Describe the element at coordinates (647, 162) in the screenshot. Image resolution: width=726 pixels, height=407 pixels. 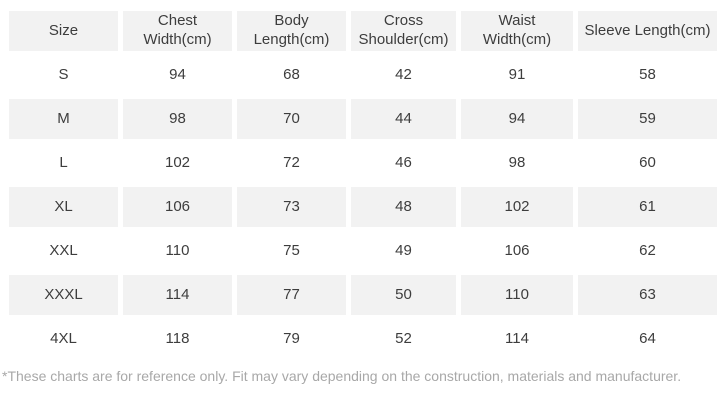
I see `measurement-cell: 60` at that location.